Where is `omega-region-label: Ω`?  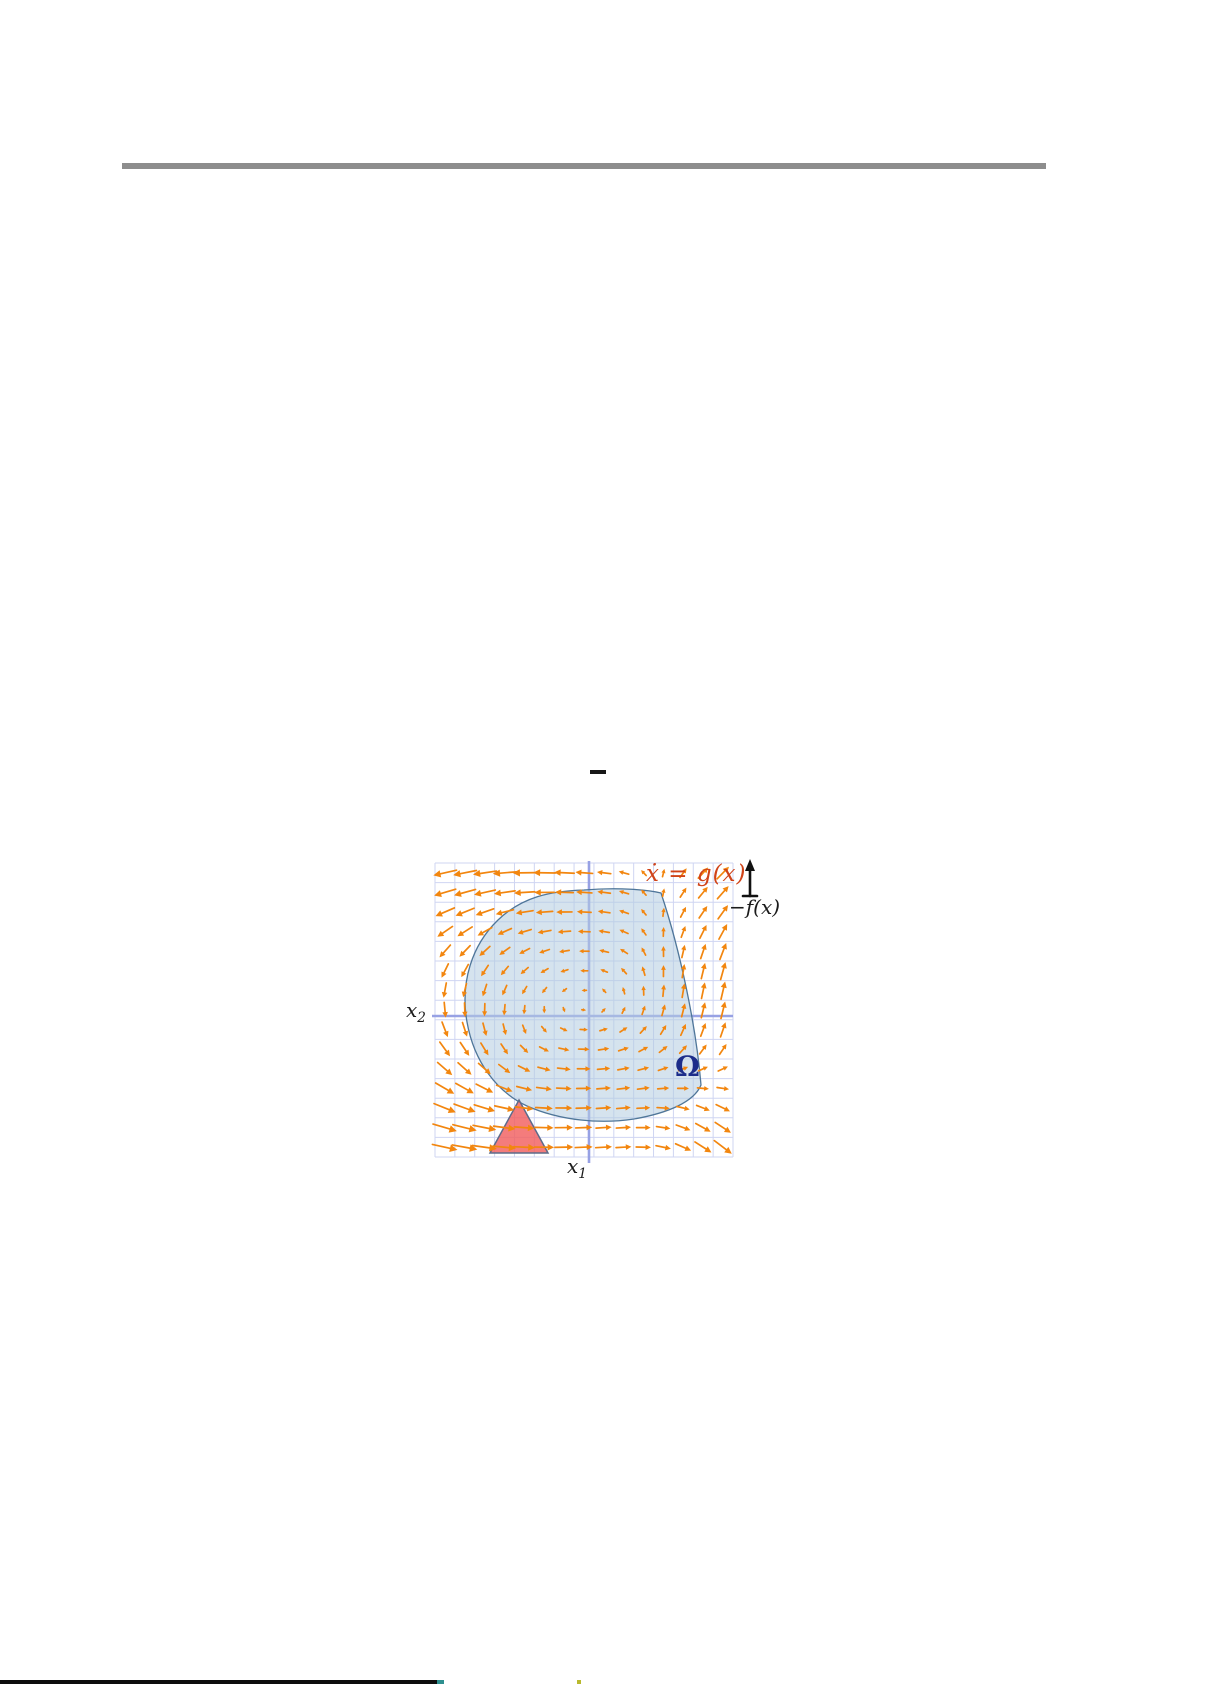 omega-region-label: Ω is located at coordinates (687, 1066).